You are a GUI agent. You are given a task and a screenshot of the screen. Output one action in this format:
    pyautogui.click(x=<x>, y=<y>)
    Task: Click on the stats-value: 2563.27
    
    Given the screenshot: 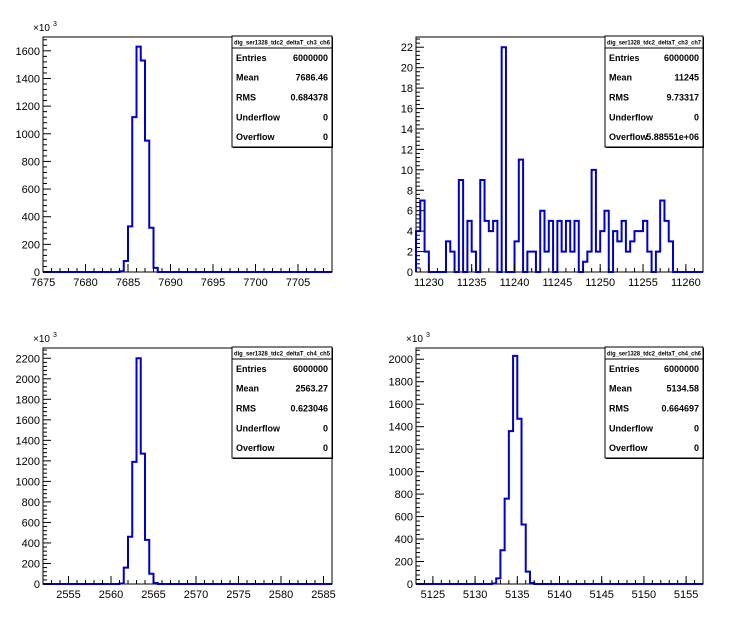 What is the action you would take?
    pyautogui.click(x=311, y=389)
    